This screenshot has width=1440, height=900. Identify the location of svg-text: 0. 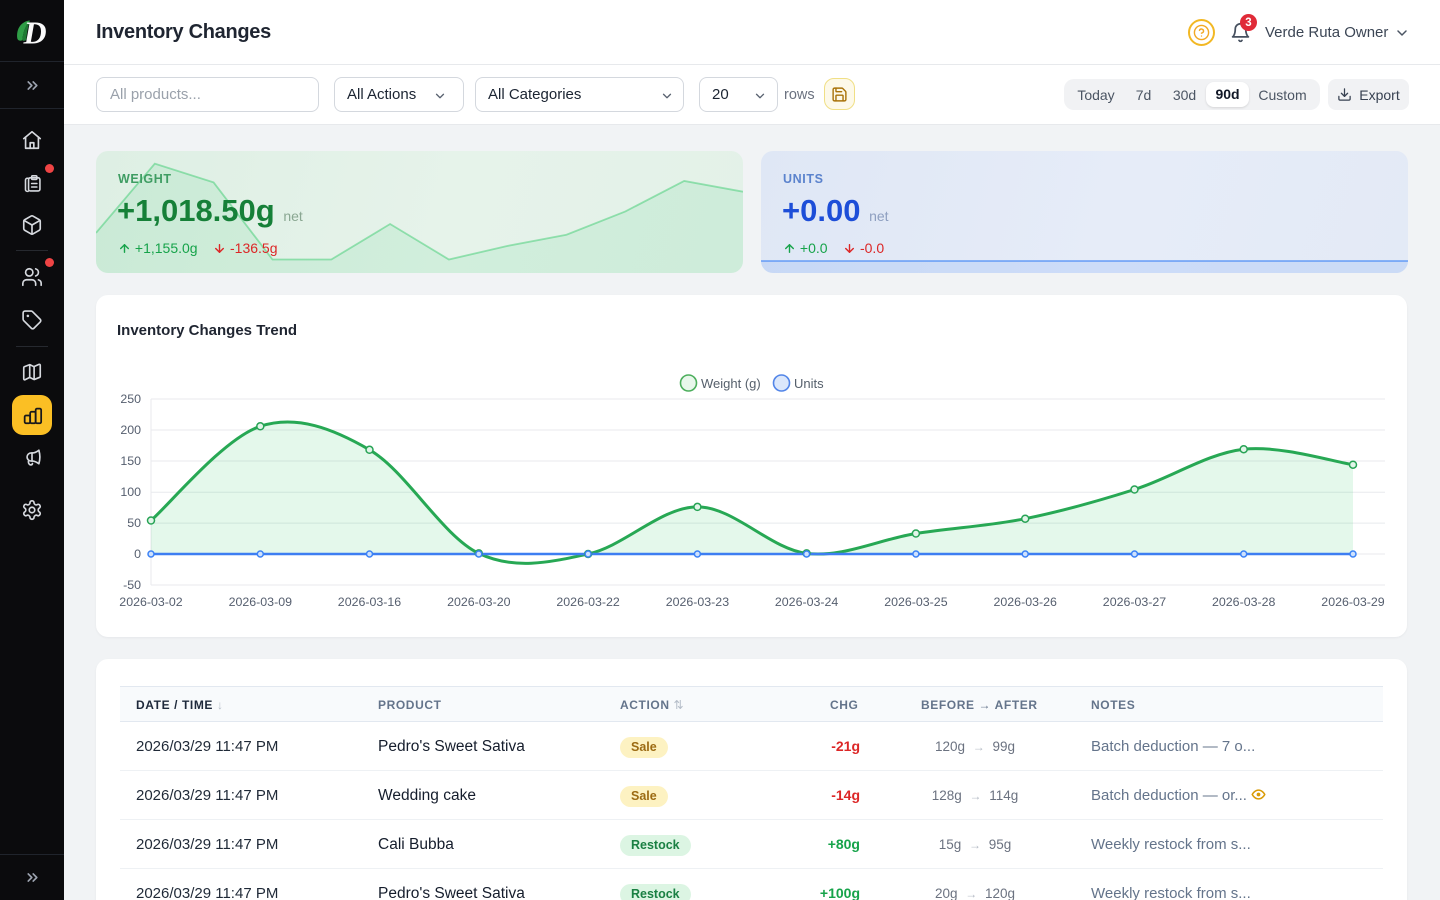
(137, 554).